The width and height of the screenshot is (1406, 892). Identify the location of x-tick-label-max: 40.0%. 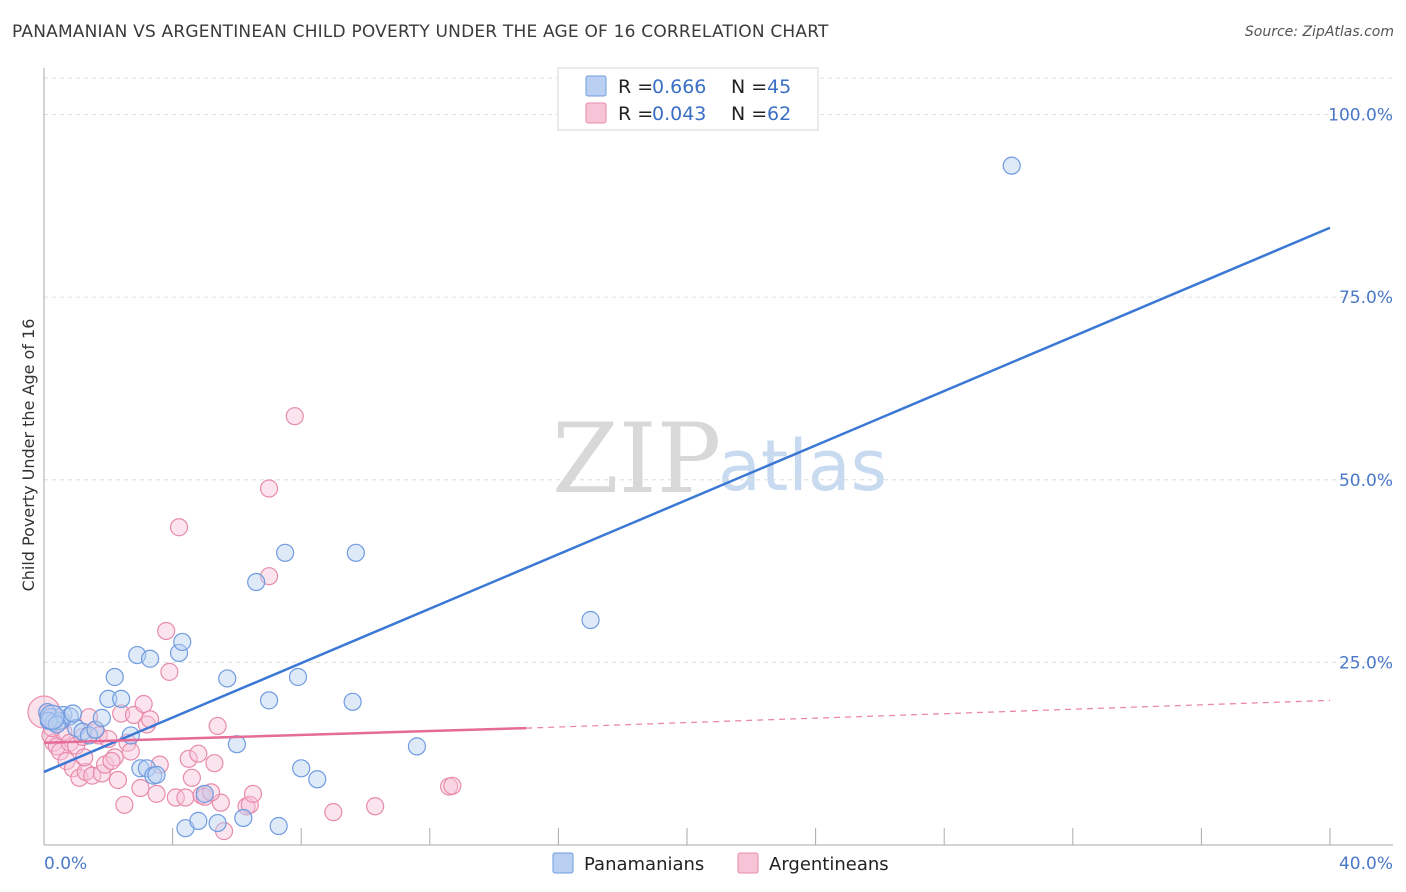
(1366, 864).